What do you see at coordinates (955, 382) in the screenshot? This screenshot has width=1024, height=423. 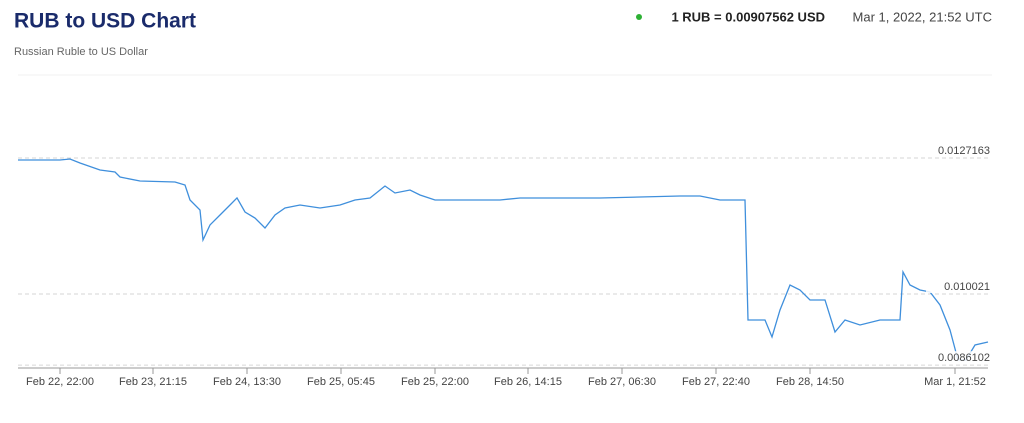 I see `x-tick-label: Mar 1, 21:52` at bounding box center [955, 382].